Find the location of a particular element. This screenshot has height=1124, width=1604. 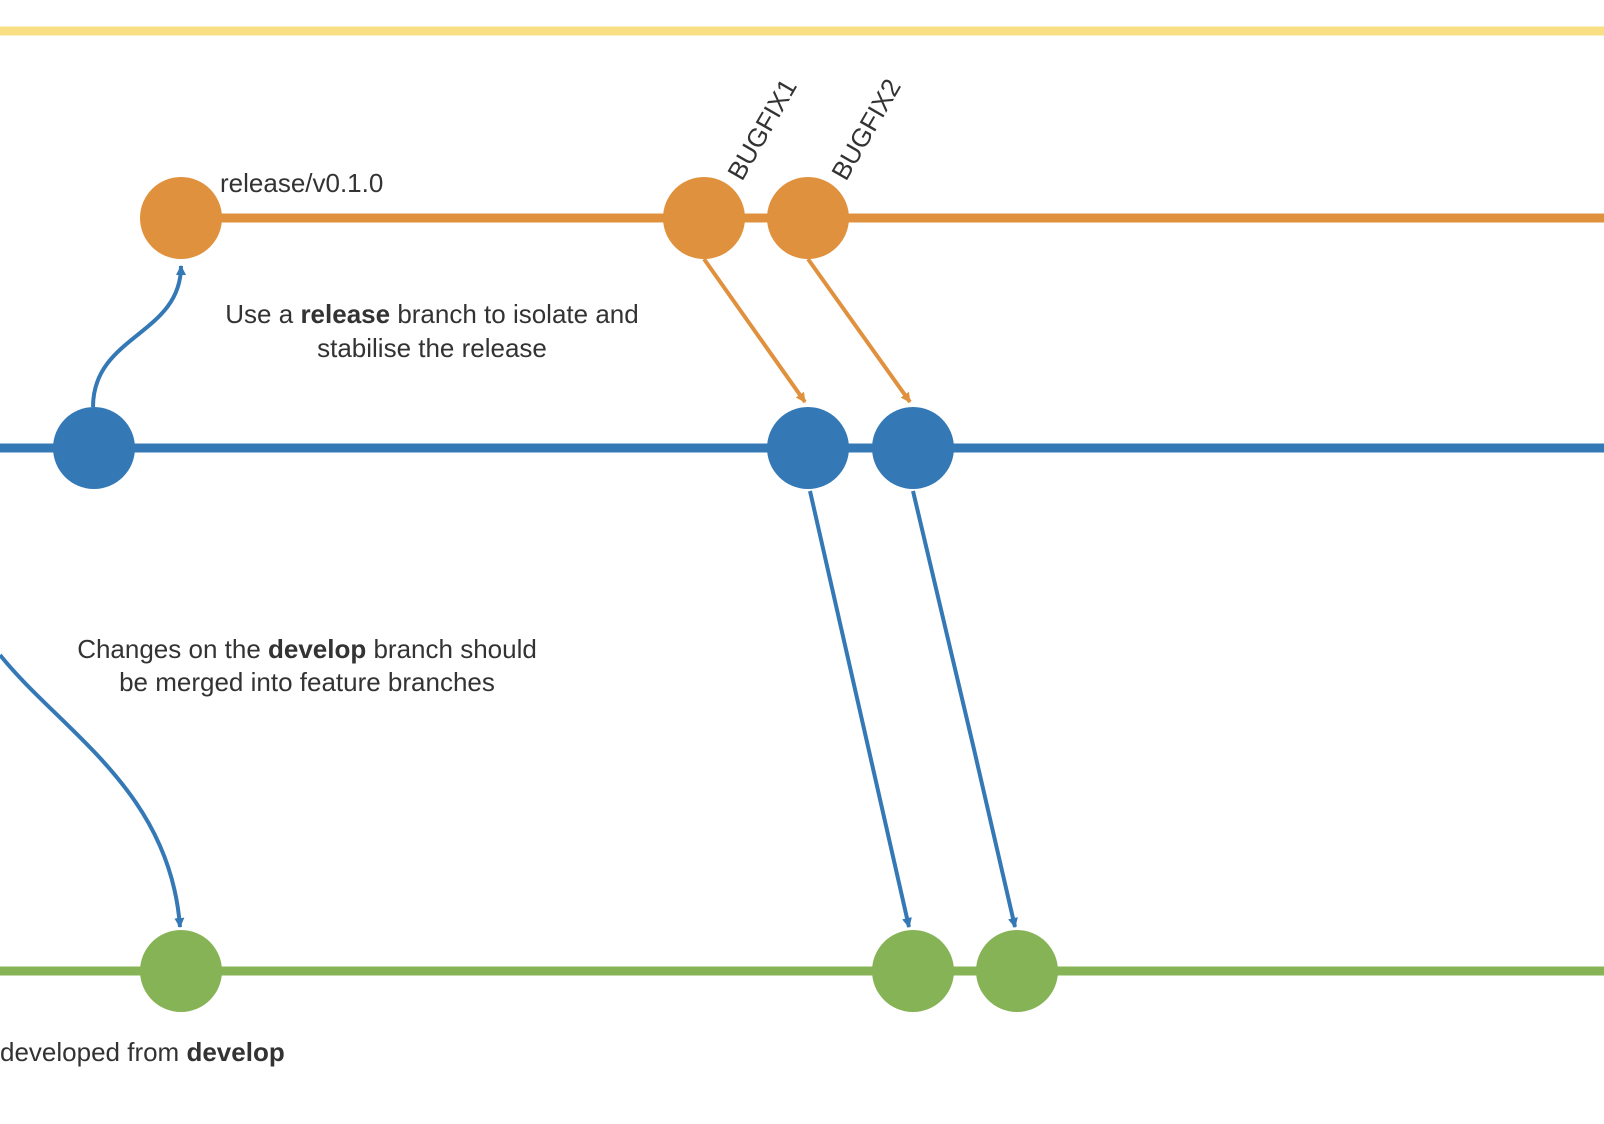

release-note: Use a release branch to isolate and is located at coordinates (431, 314).